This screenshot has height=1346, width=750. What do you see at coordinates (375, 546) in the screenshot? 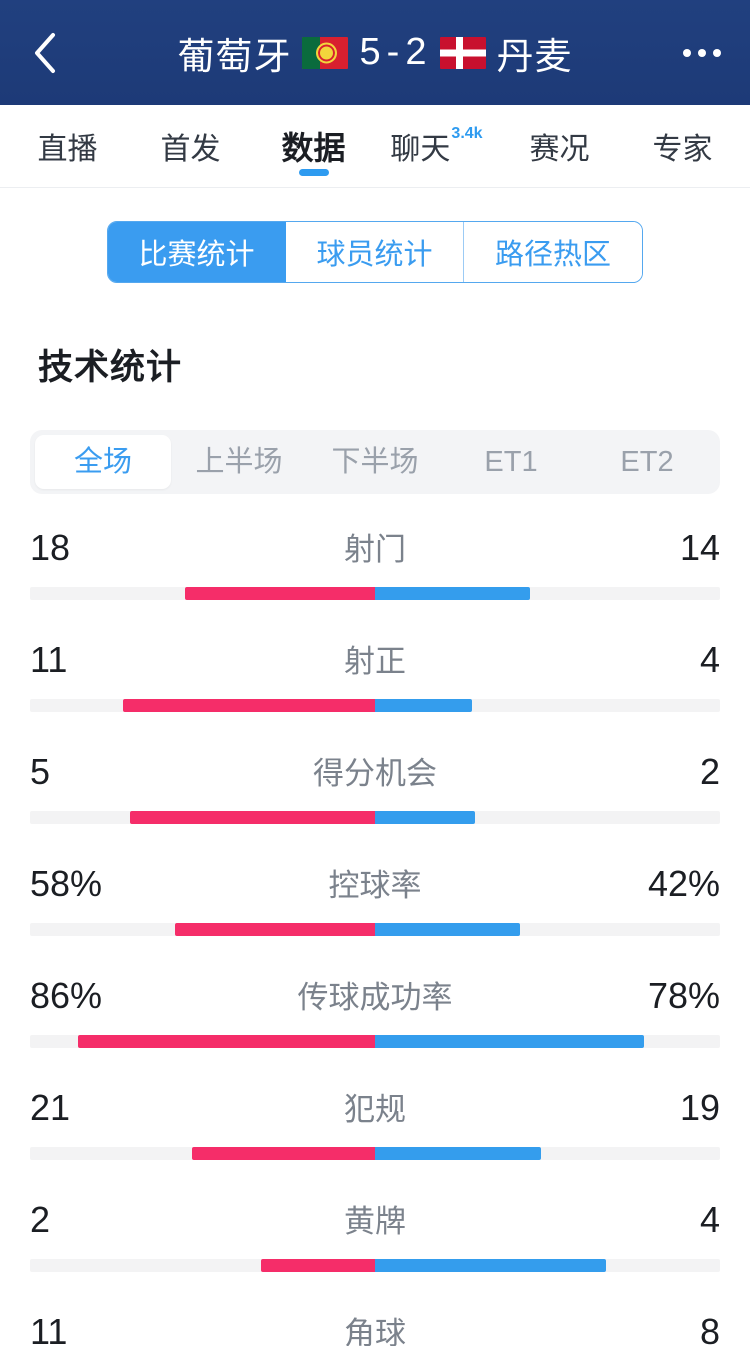
I see `stat-header: 18 射门 14` at bounding box center [375, 546].